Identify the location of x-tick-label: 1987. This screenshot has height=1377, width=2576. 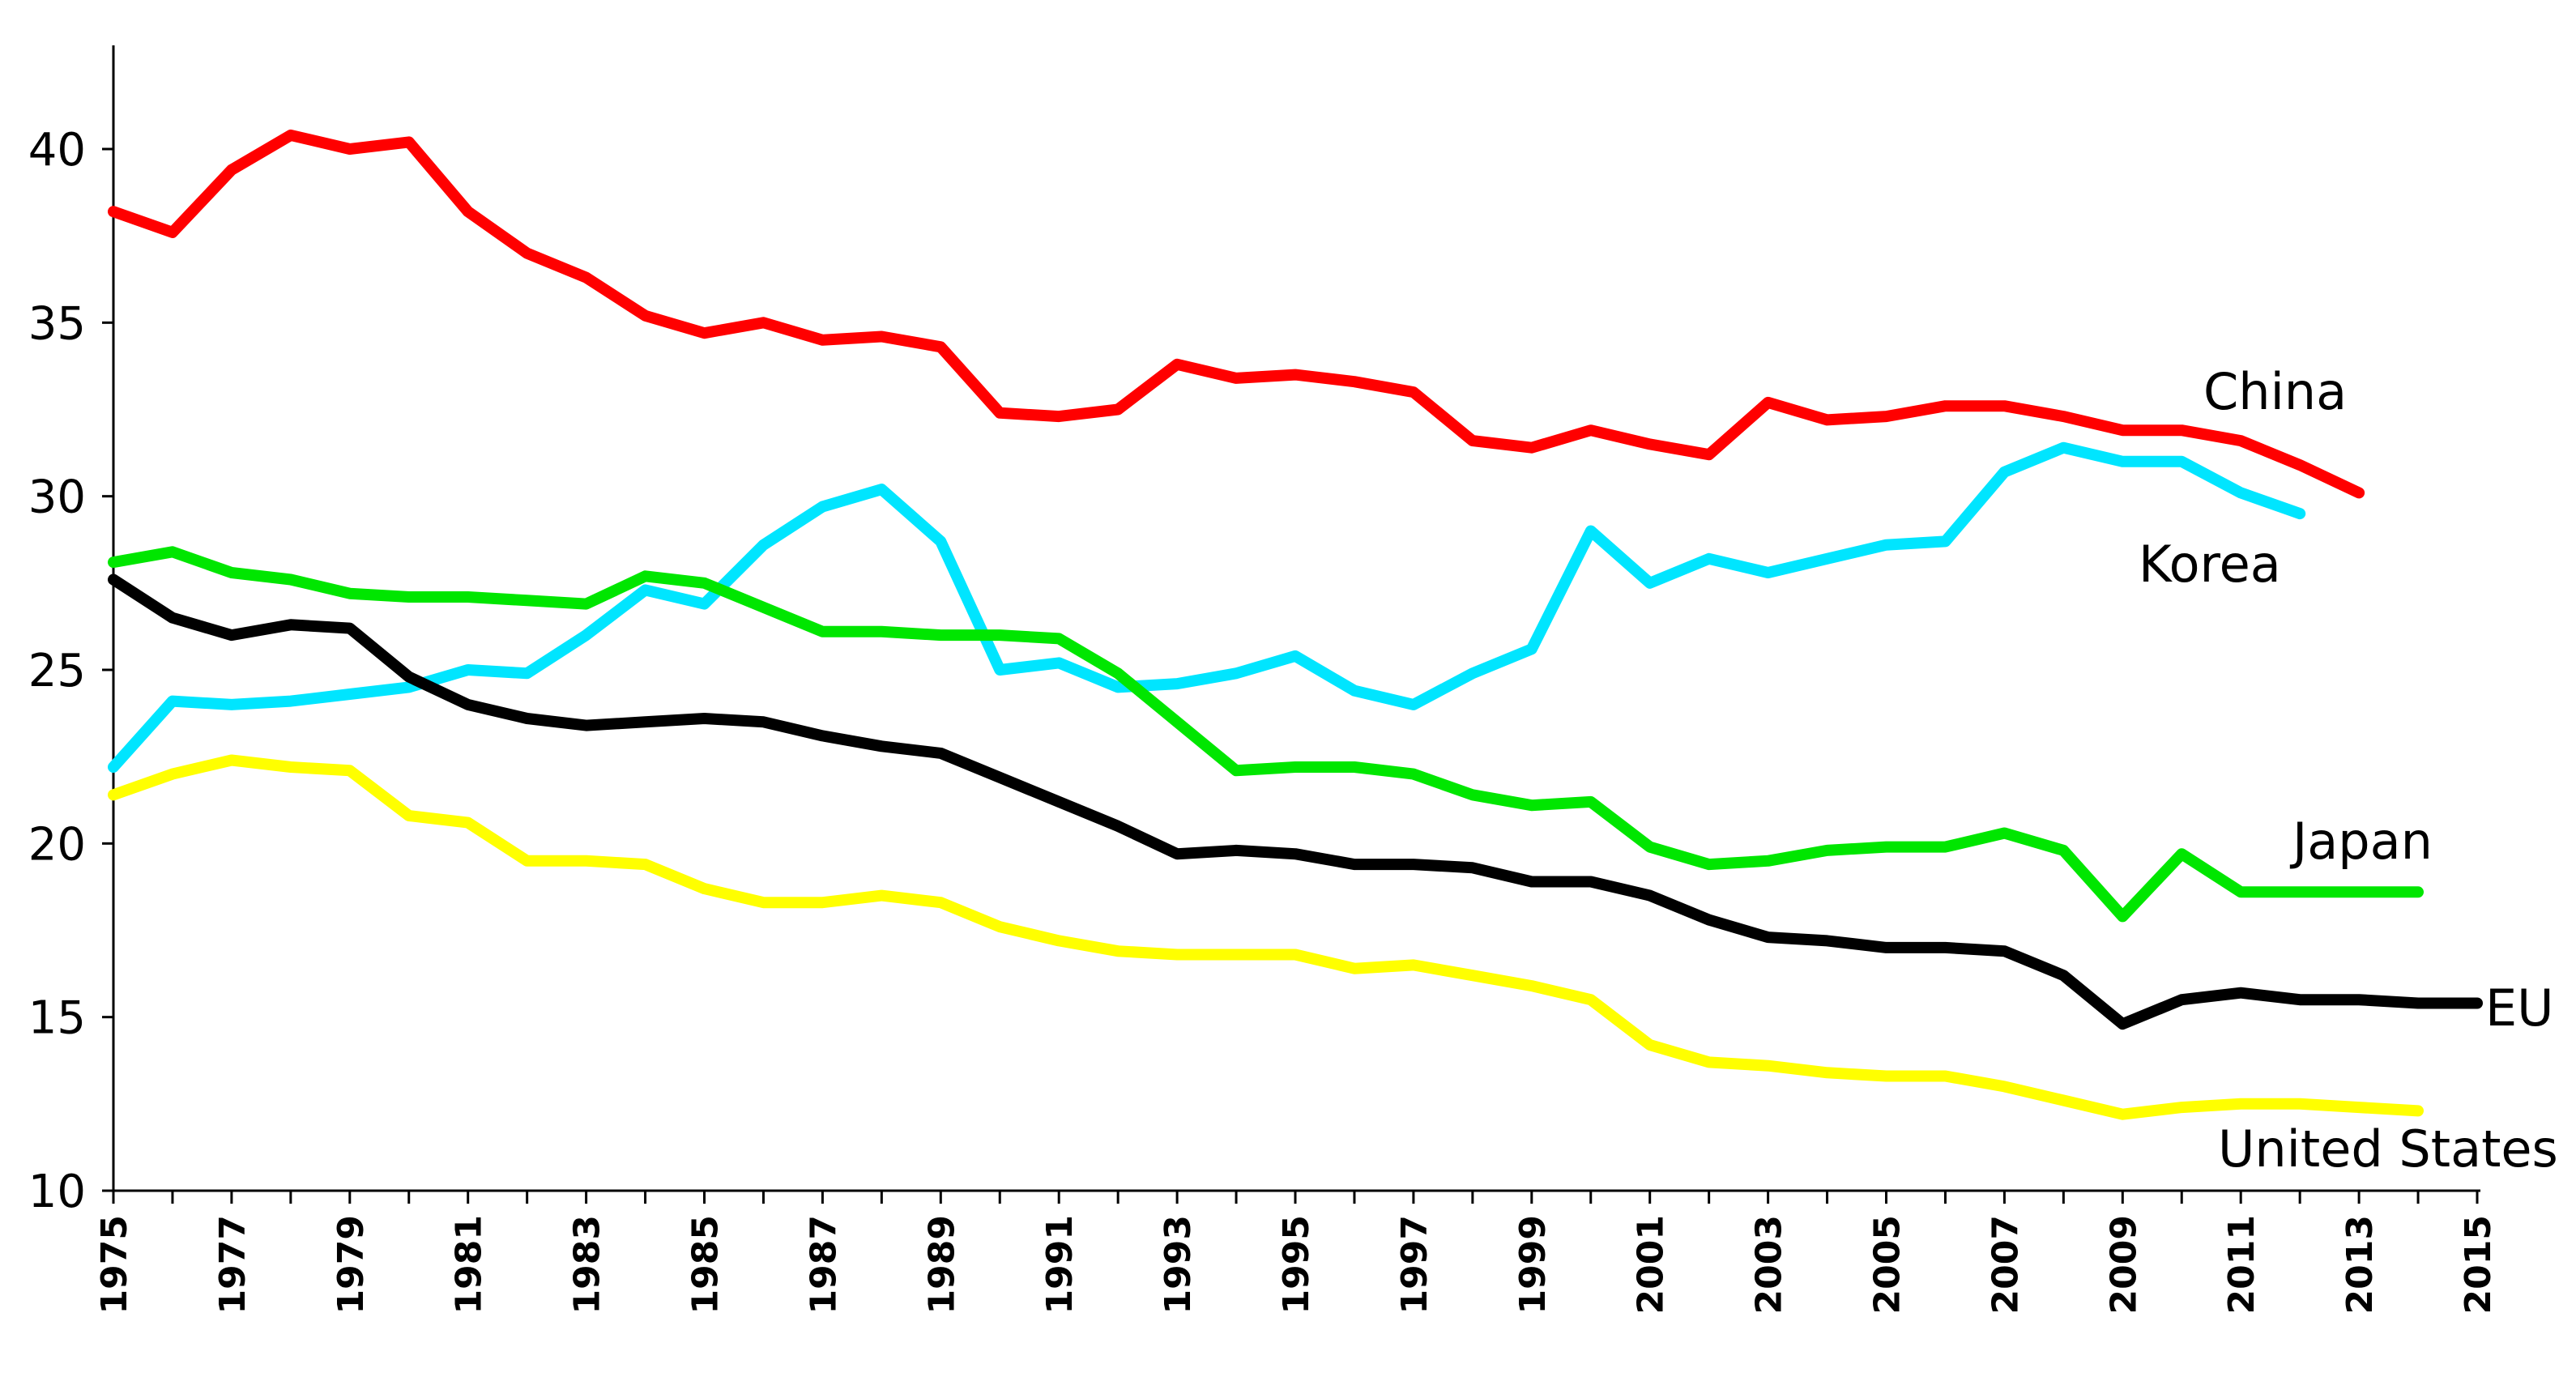
(824, 1264).